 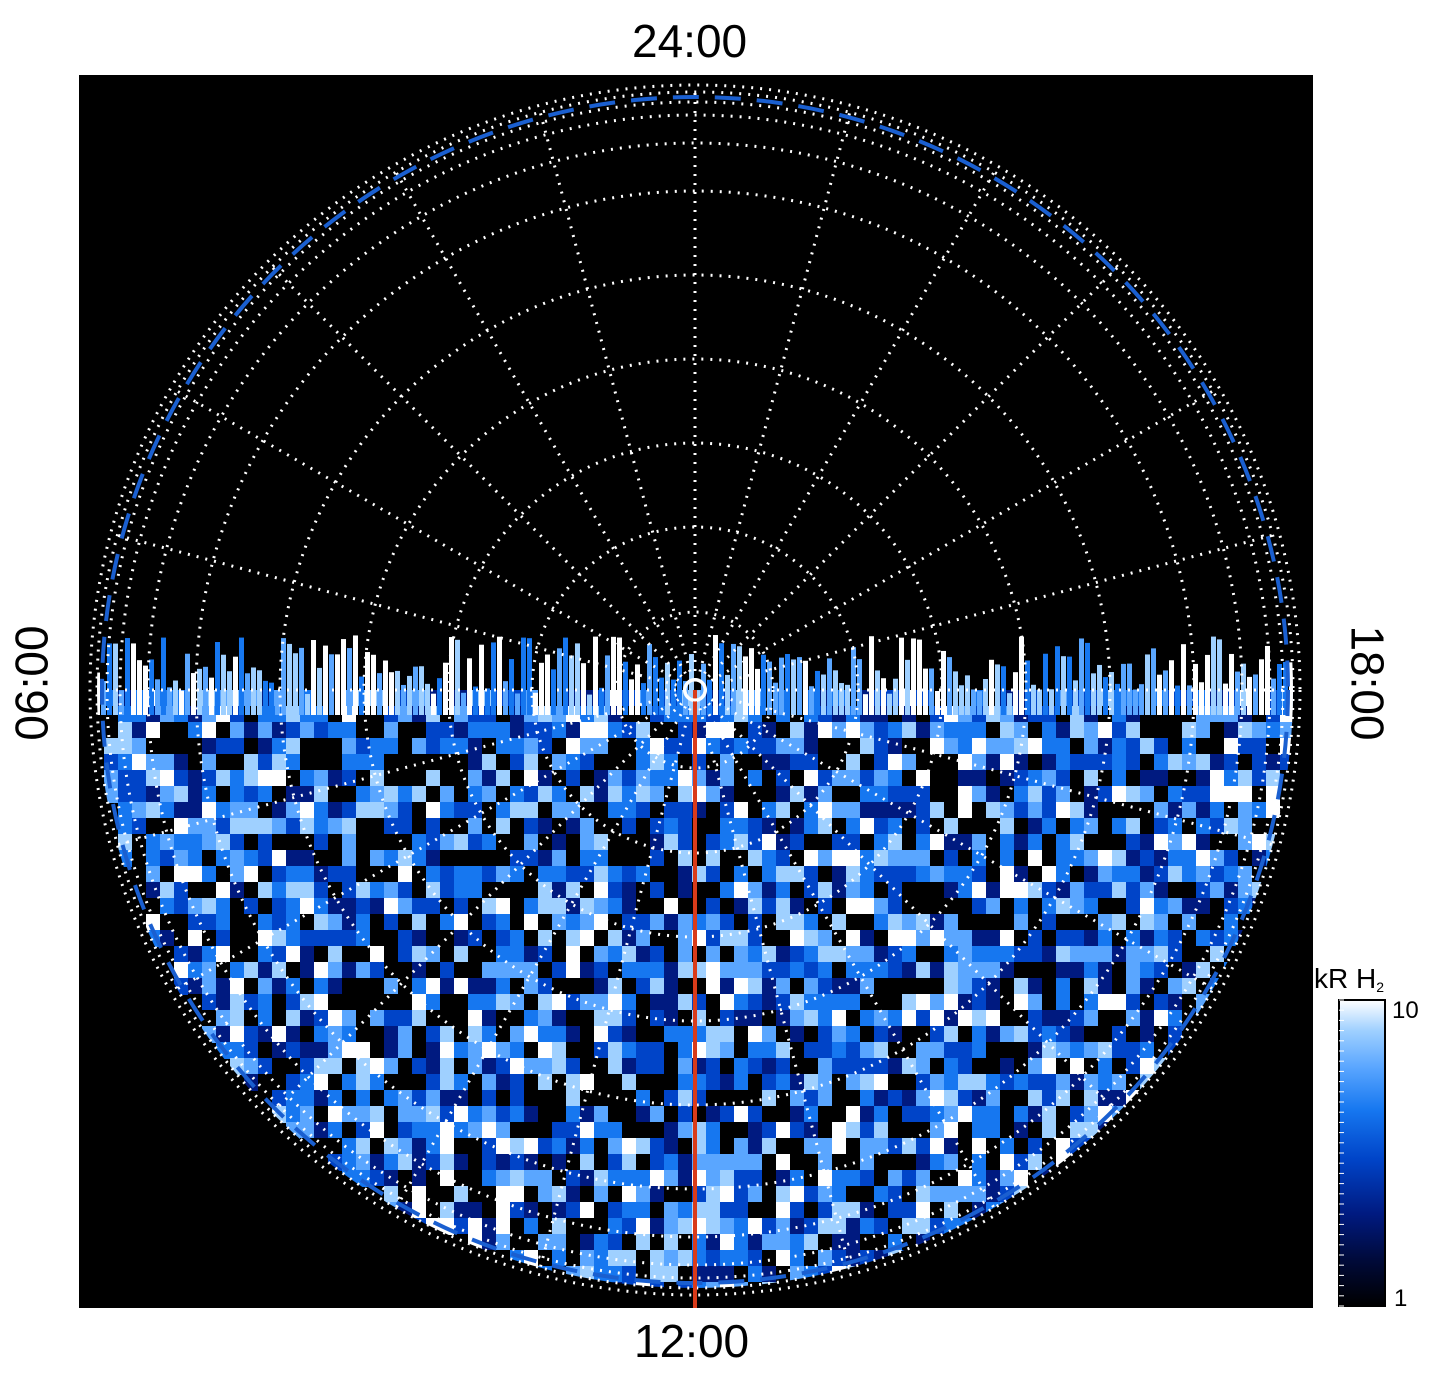 I want to click on local-time-label-top: 24:00, so click(x=690, y=41).